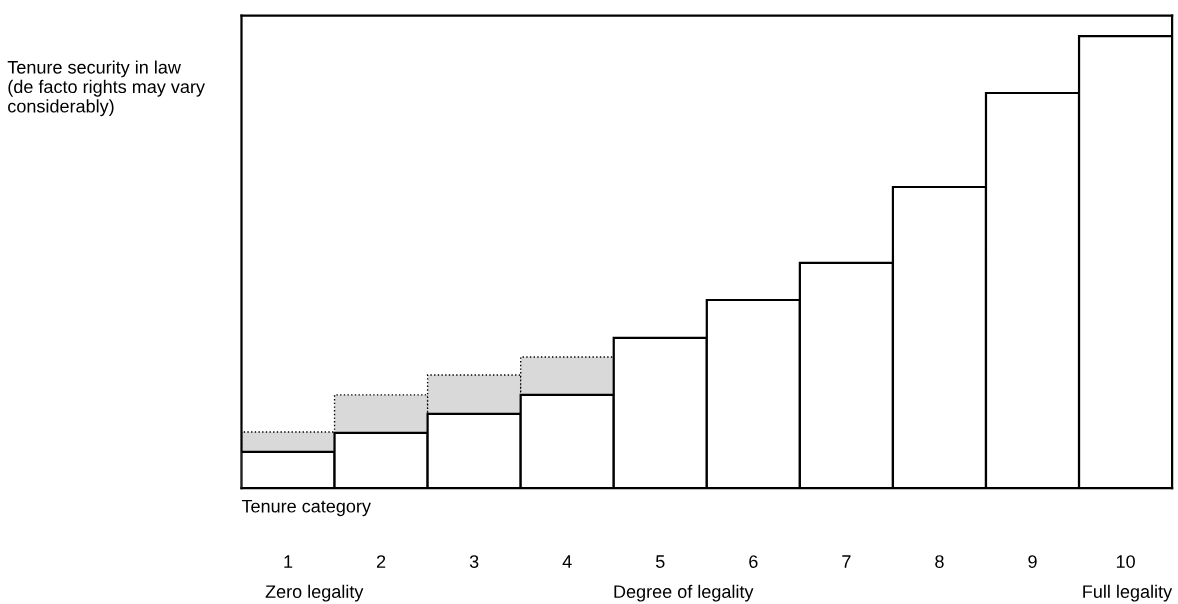 The width and height of the screenshot is (1178, 604). Describe the element at coordinates (846, 561) in the screenshot. I see `x-tick-label: 7` at that location.